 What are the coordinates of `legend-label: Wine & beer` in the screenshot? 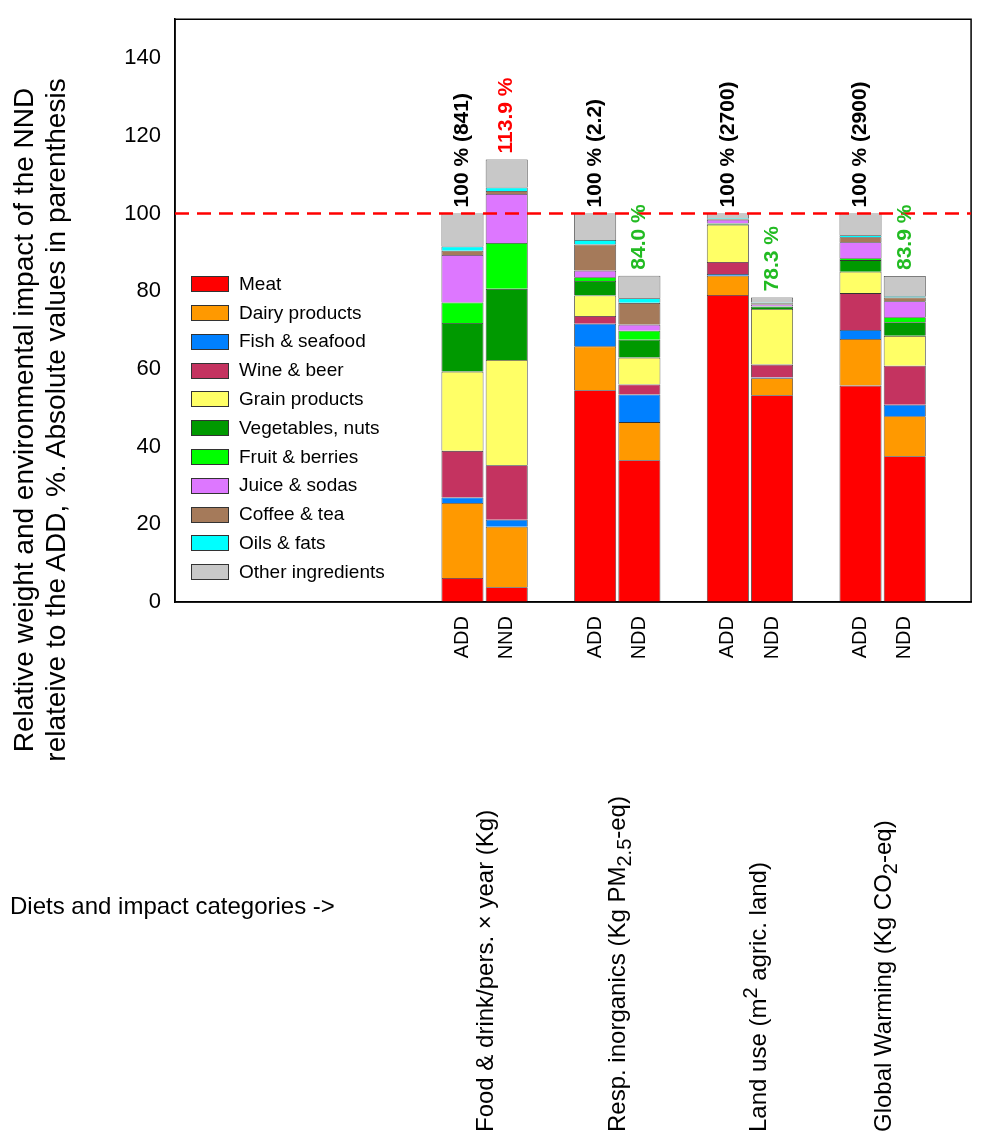 It's located at (291, 370).